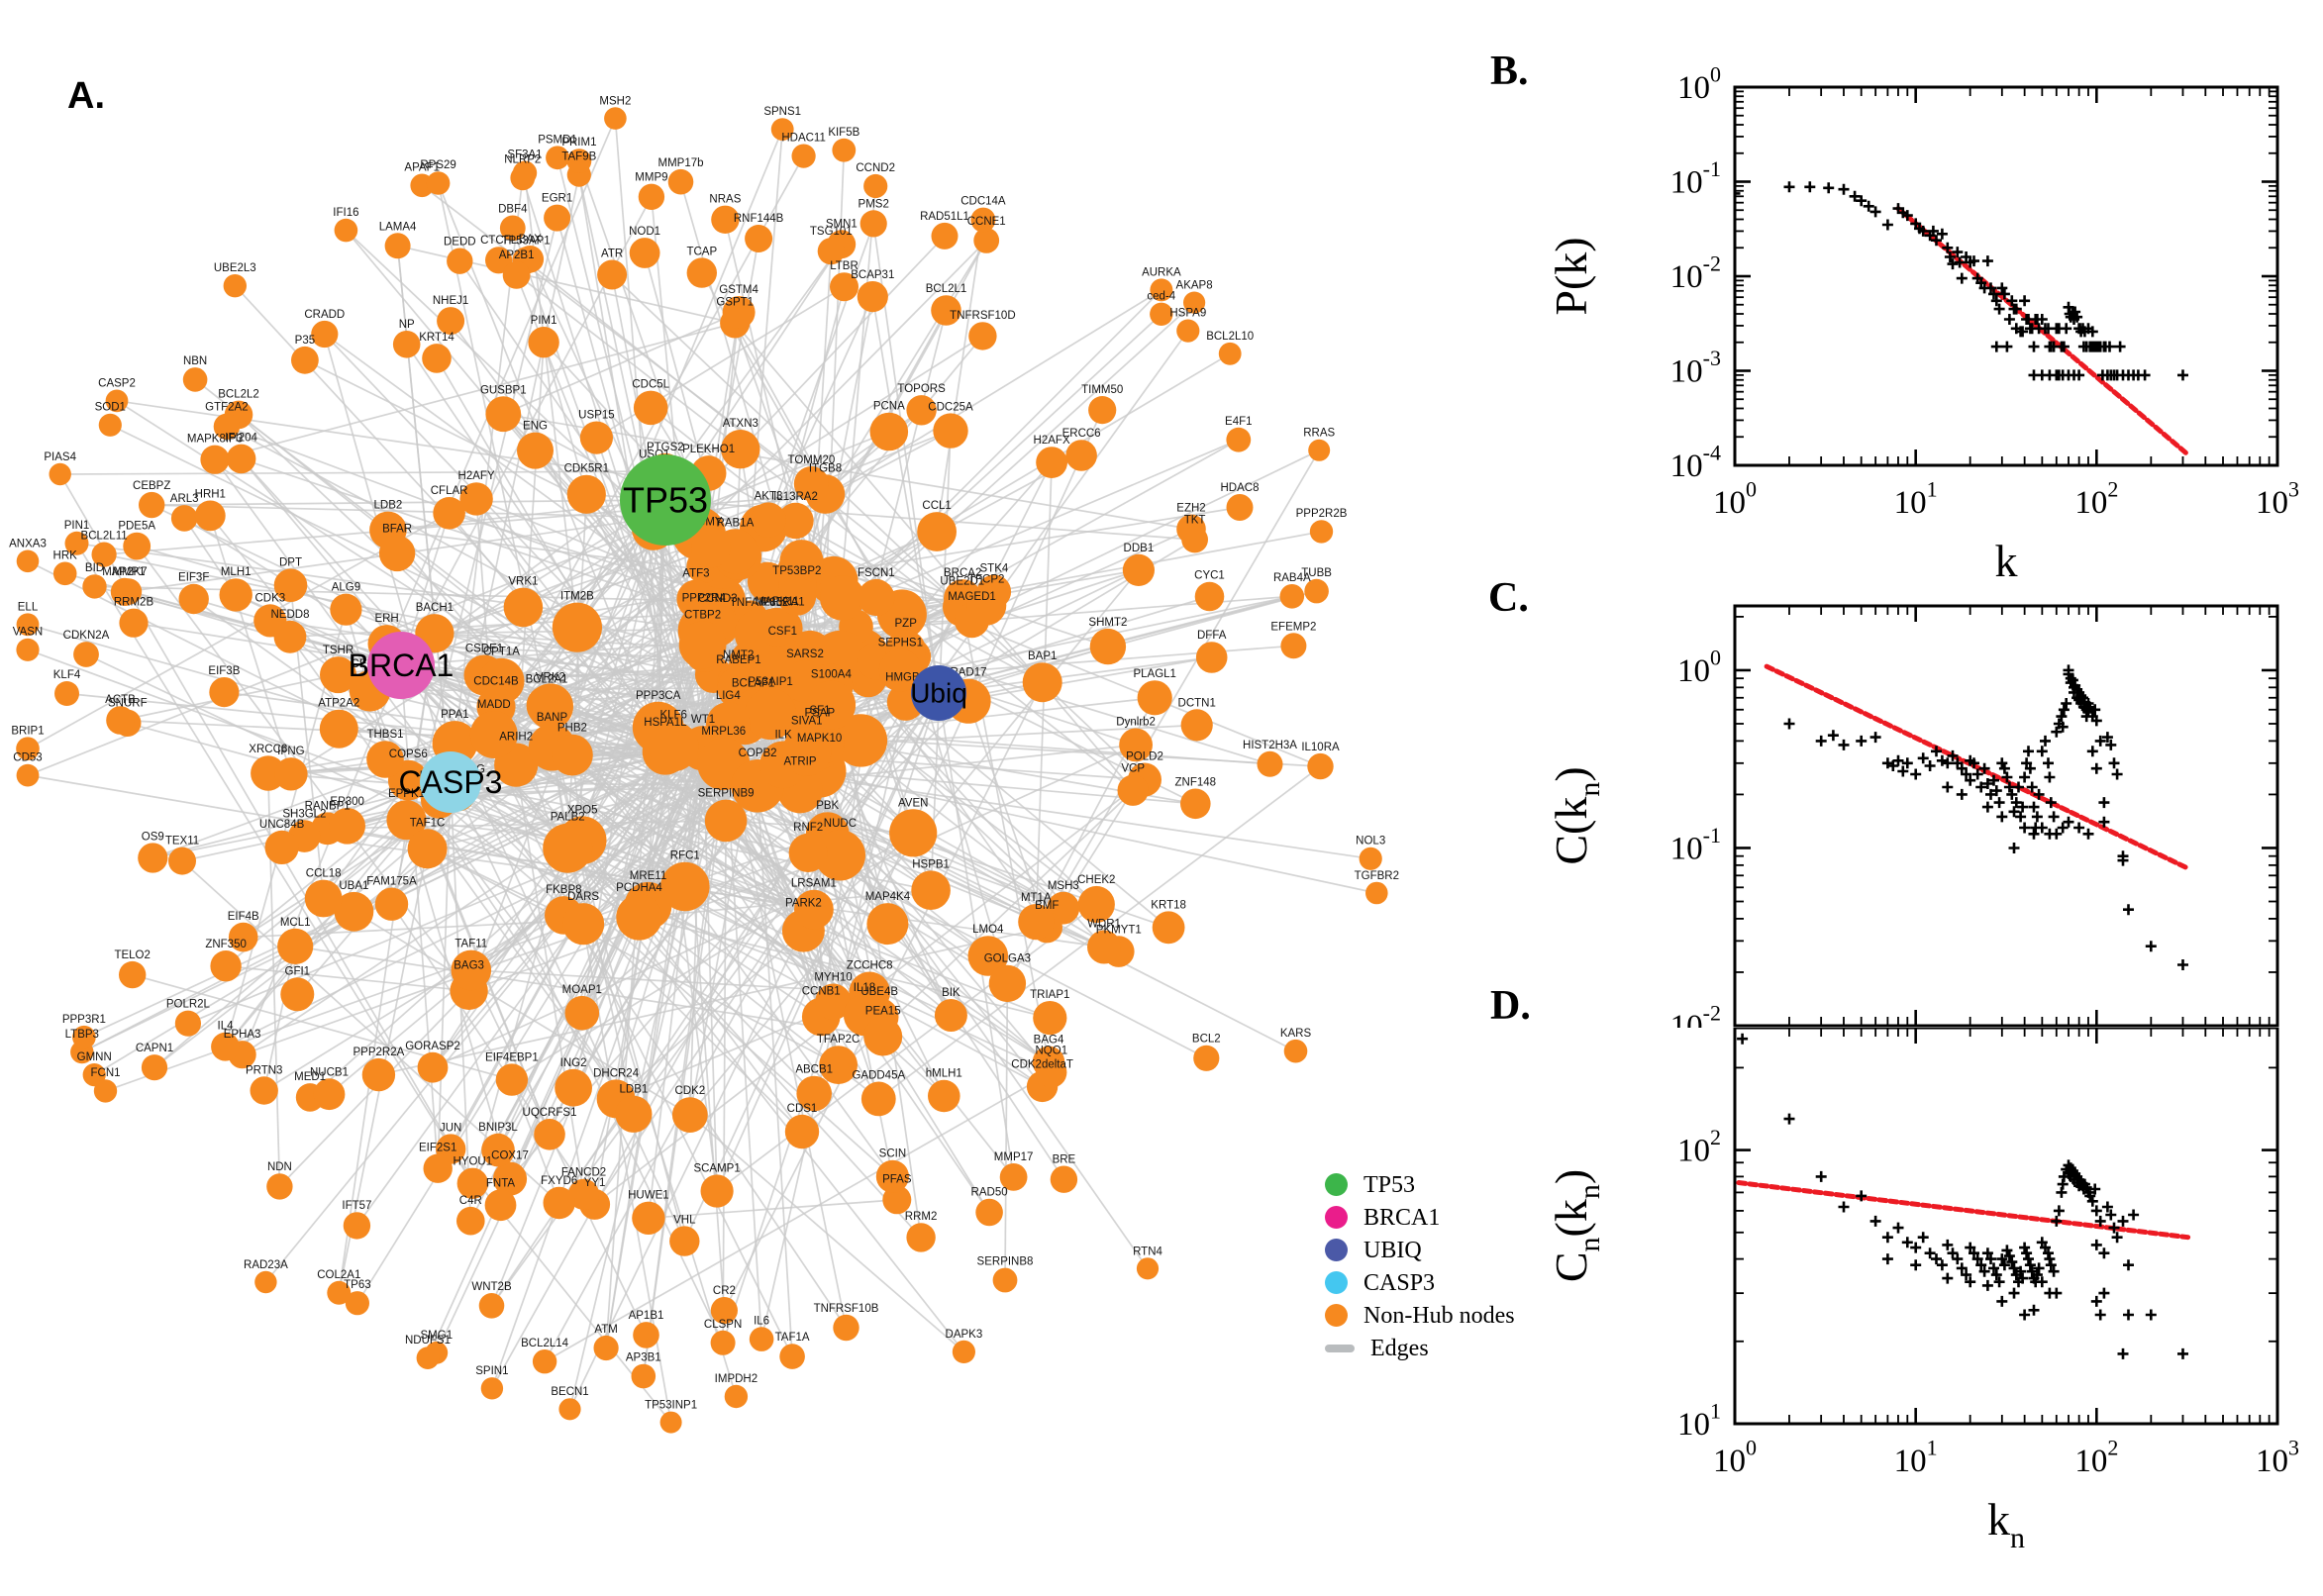  I want to click on network-node-label: IFI16, so click(345, 213).